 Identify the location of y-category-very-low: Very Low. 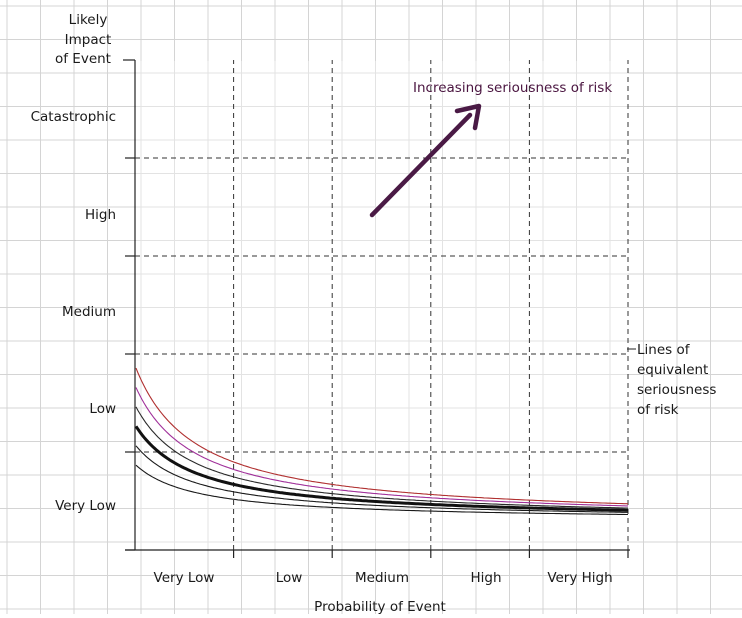
(85, 506).